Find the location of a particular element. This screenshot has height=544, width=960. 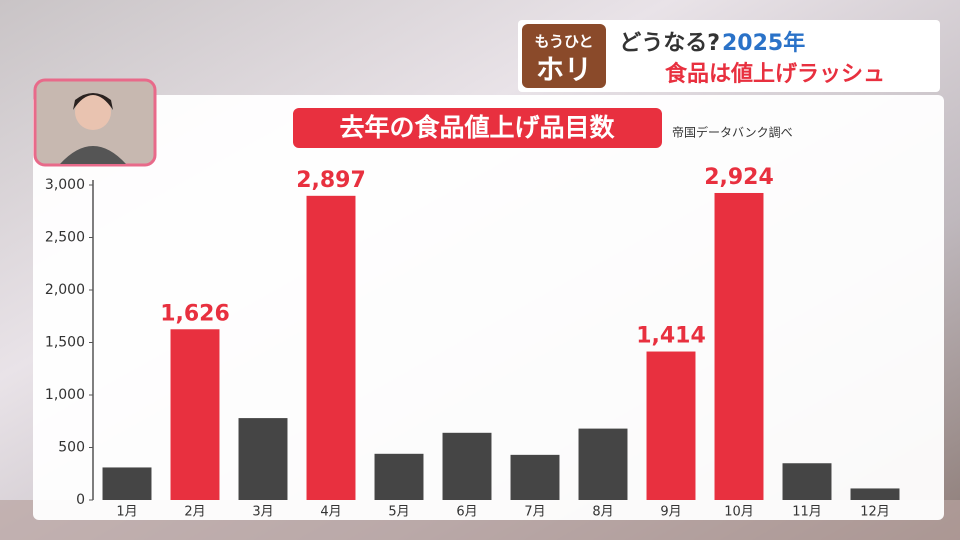

x-tick-label: 11月 is located at coordinates (807, 512).